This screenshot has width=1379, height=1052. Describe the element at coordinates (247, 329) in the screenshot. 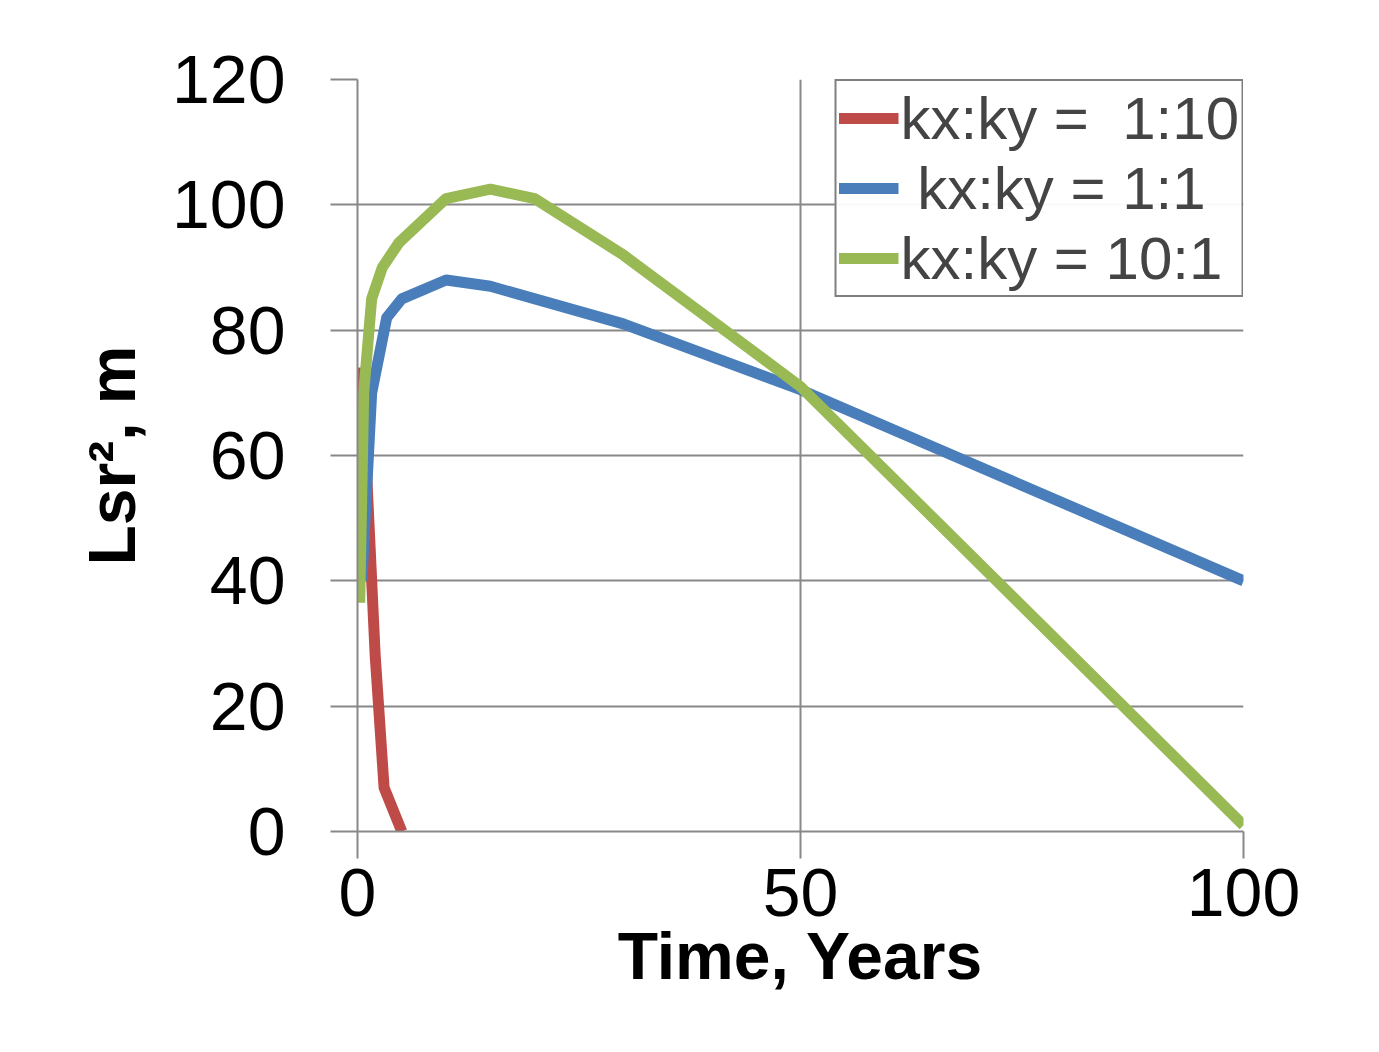

I see `y-tick-label: 80` at that location.